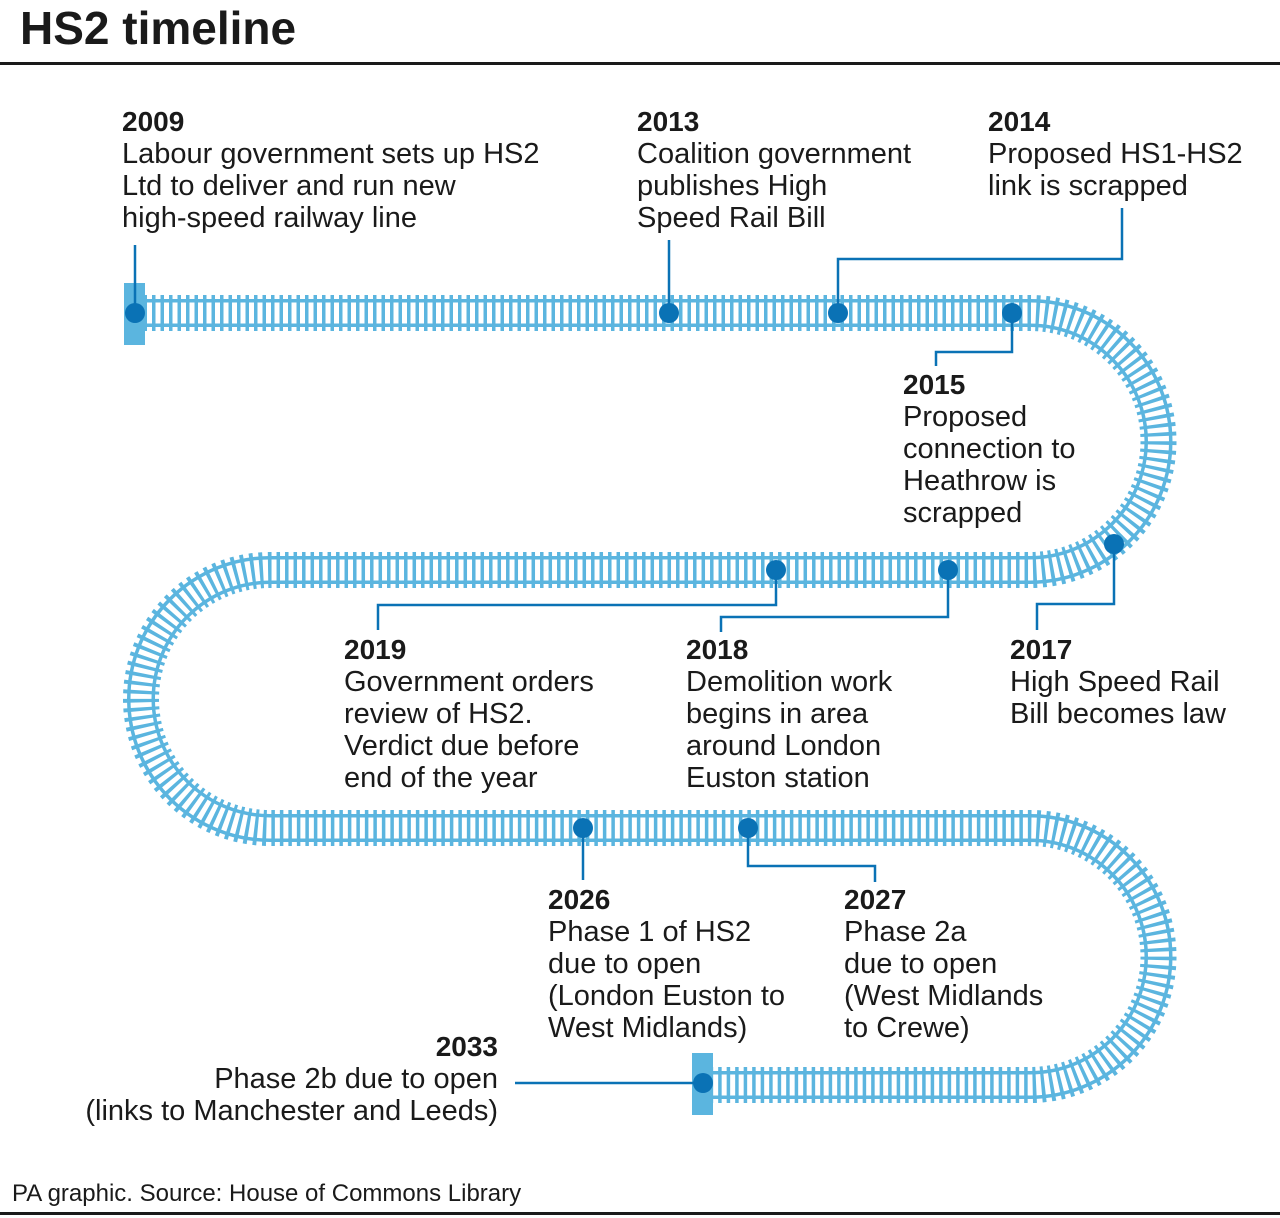 This screenshot has height=1218, width=1280. I want to click on event-text: Euston station, so click(778, 778).